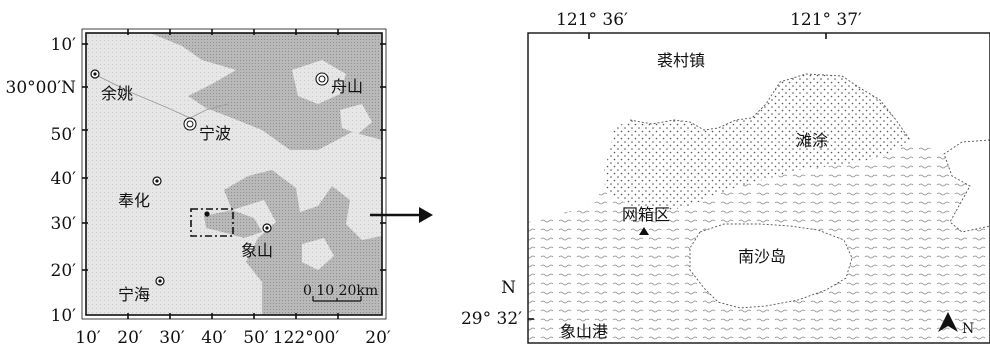 The height and width of the screenshot is (349, 990). Describe the element at coordinates (64, 45) in the screenshot. I see `lat-label-10-top: 10′` at that location.